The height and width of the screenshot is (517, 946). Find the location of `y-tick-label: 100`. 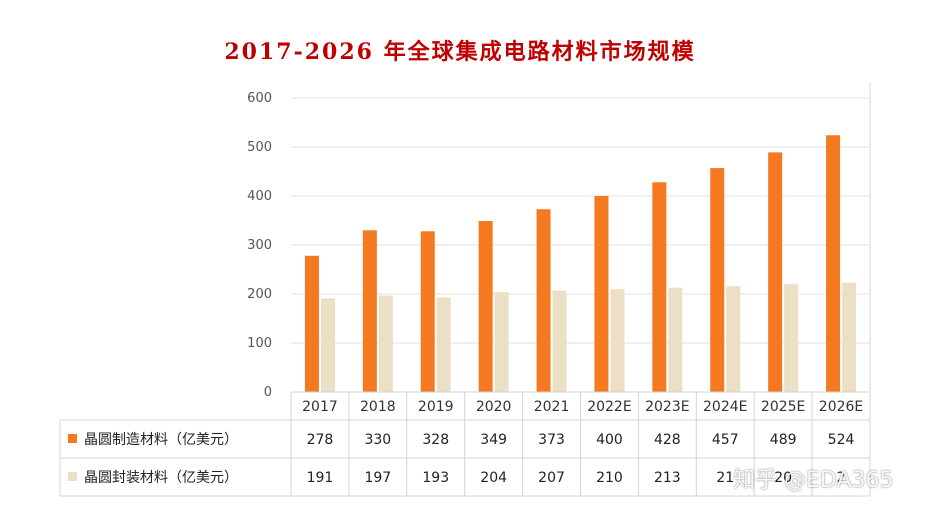

y-tick-label: 100 is located at coordinates (259, 343).